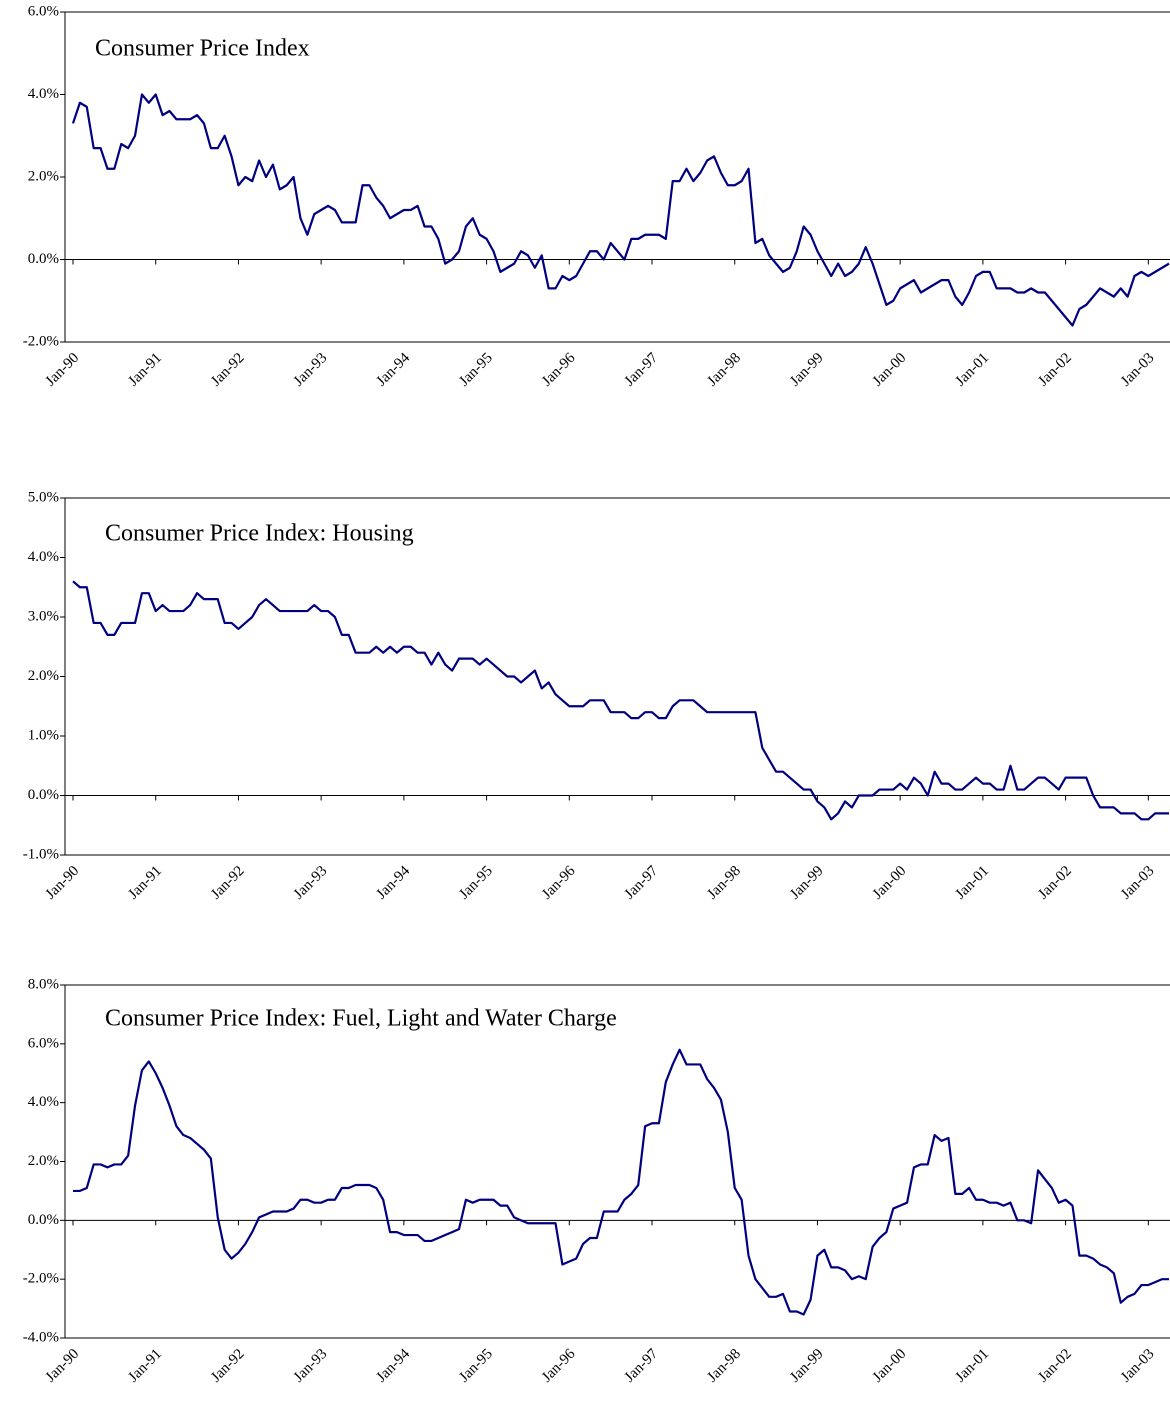  What do you see at coordinates (259, 534) in the screenshot?
I see `chart-title: Consumer Price Index: Housing` at bounding box center [259, 534].